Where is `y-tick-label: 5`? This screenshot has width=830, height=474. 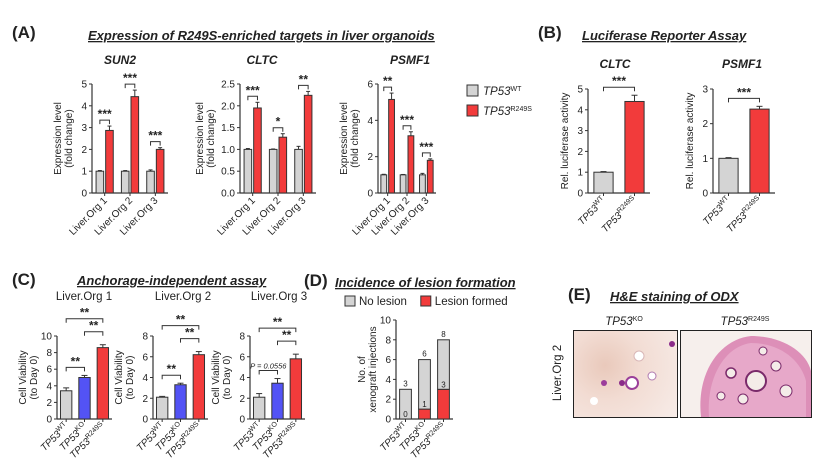 y-tick-label: 5 is located at coordinates (84, 85).